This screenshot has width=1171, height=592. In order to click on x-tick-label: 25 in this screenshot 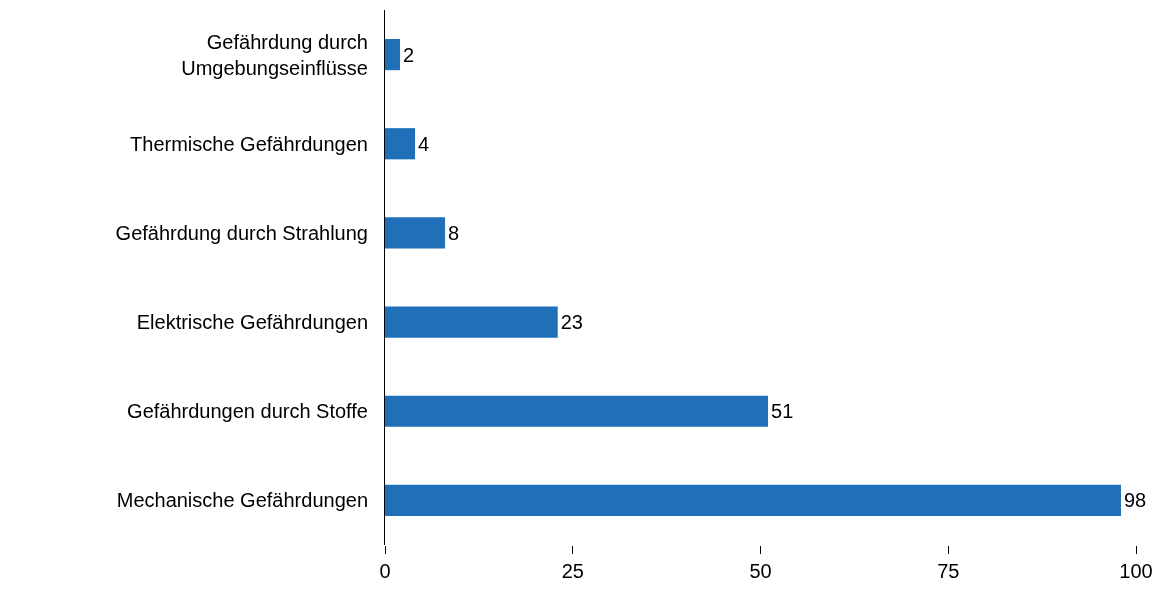, I will do `click(572, 571)`.